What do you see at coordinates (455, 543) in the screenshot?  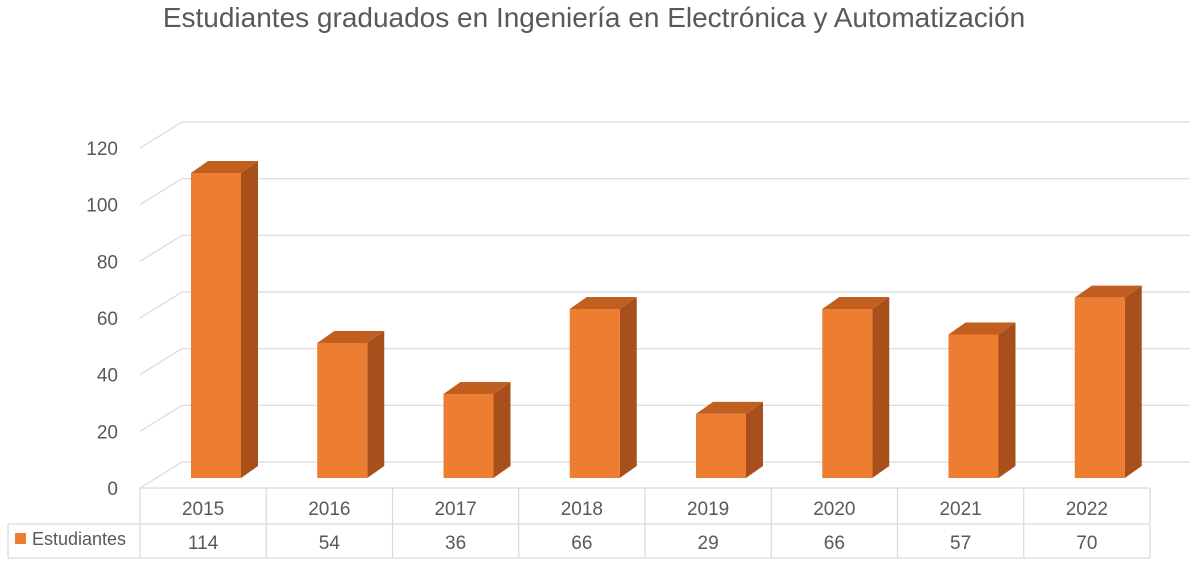 I see `data-label: 36` at bounding box center [455, 543].